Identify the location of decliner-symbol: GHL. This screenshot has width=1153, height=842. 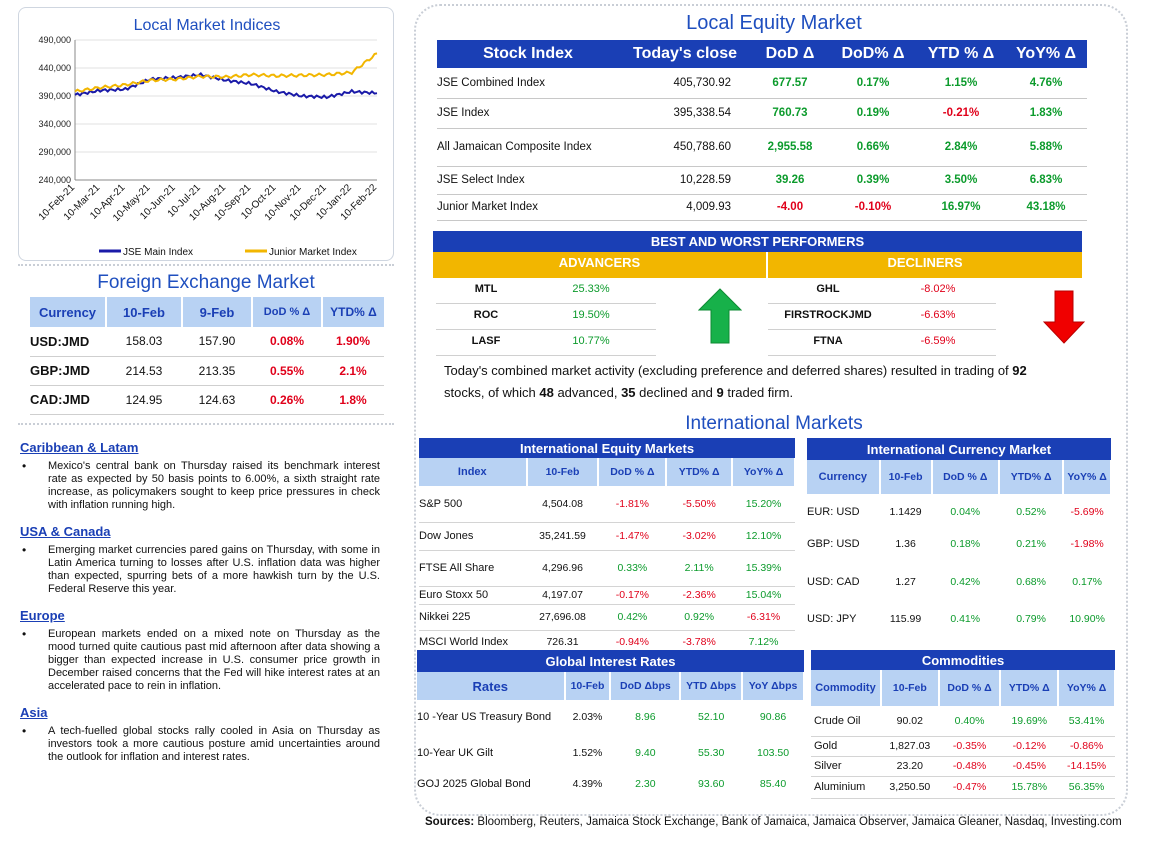
(828, 289).